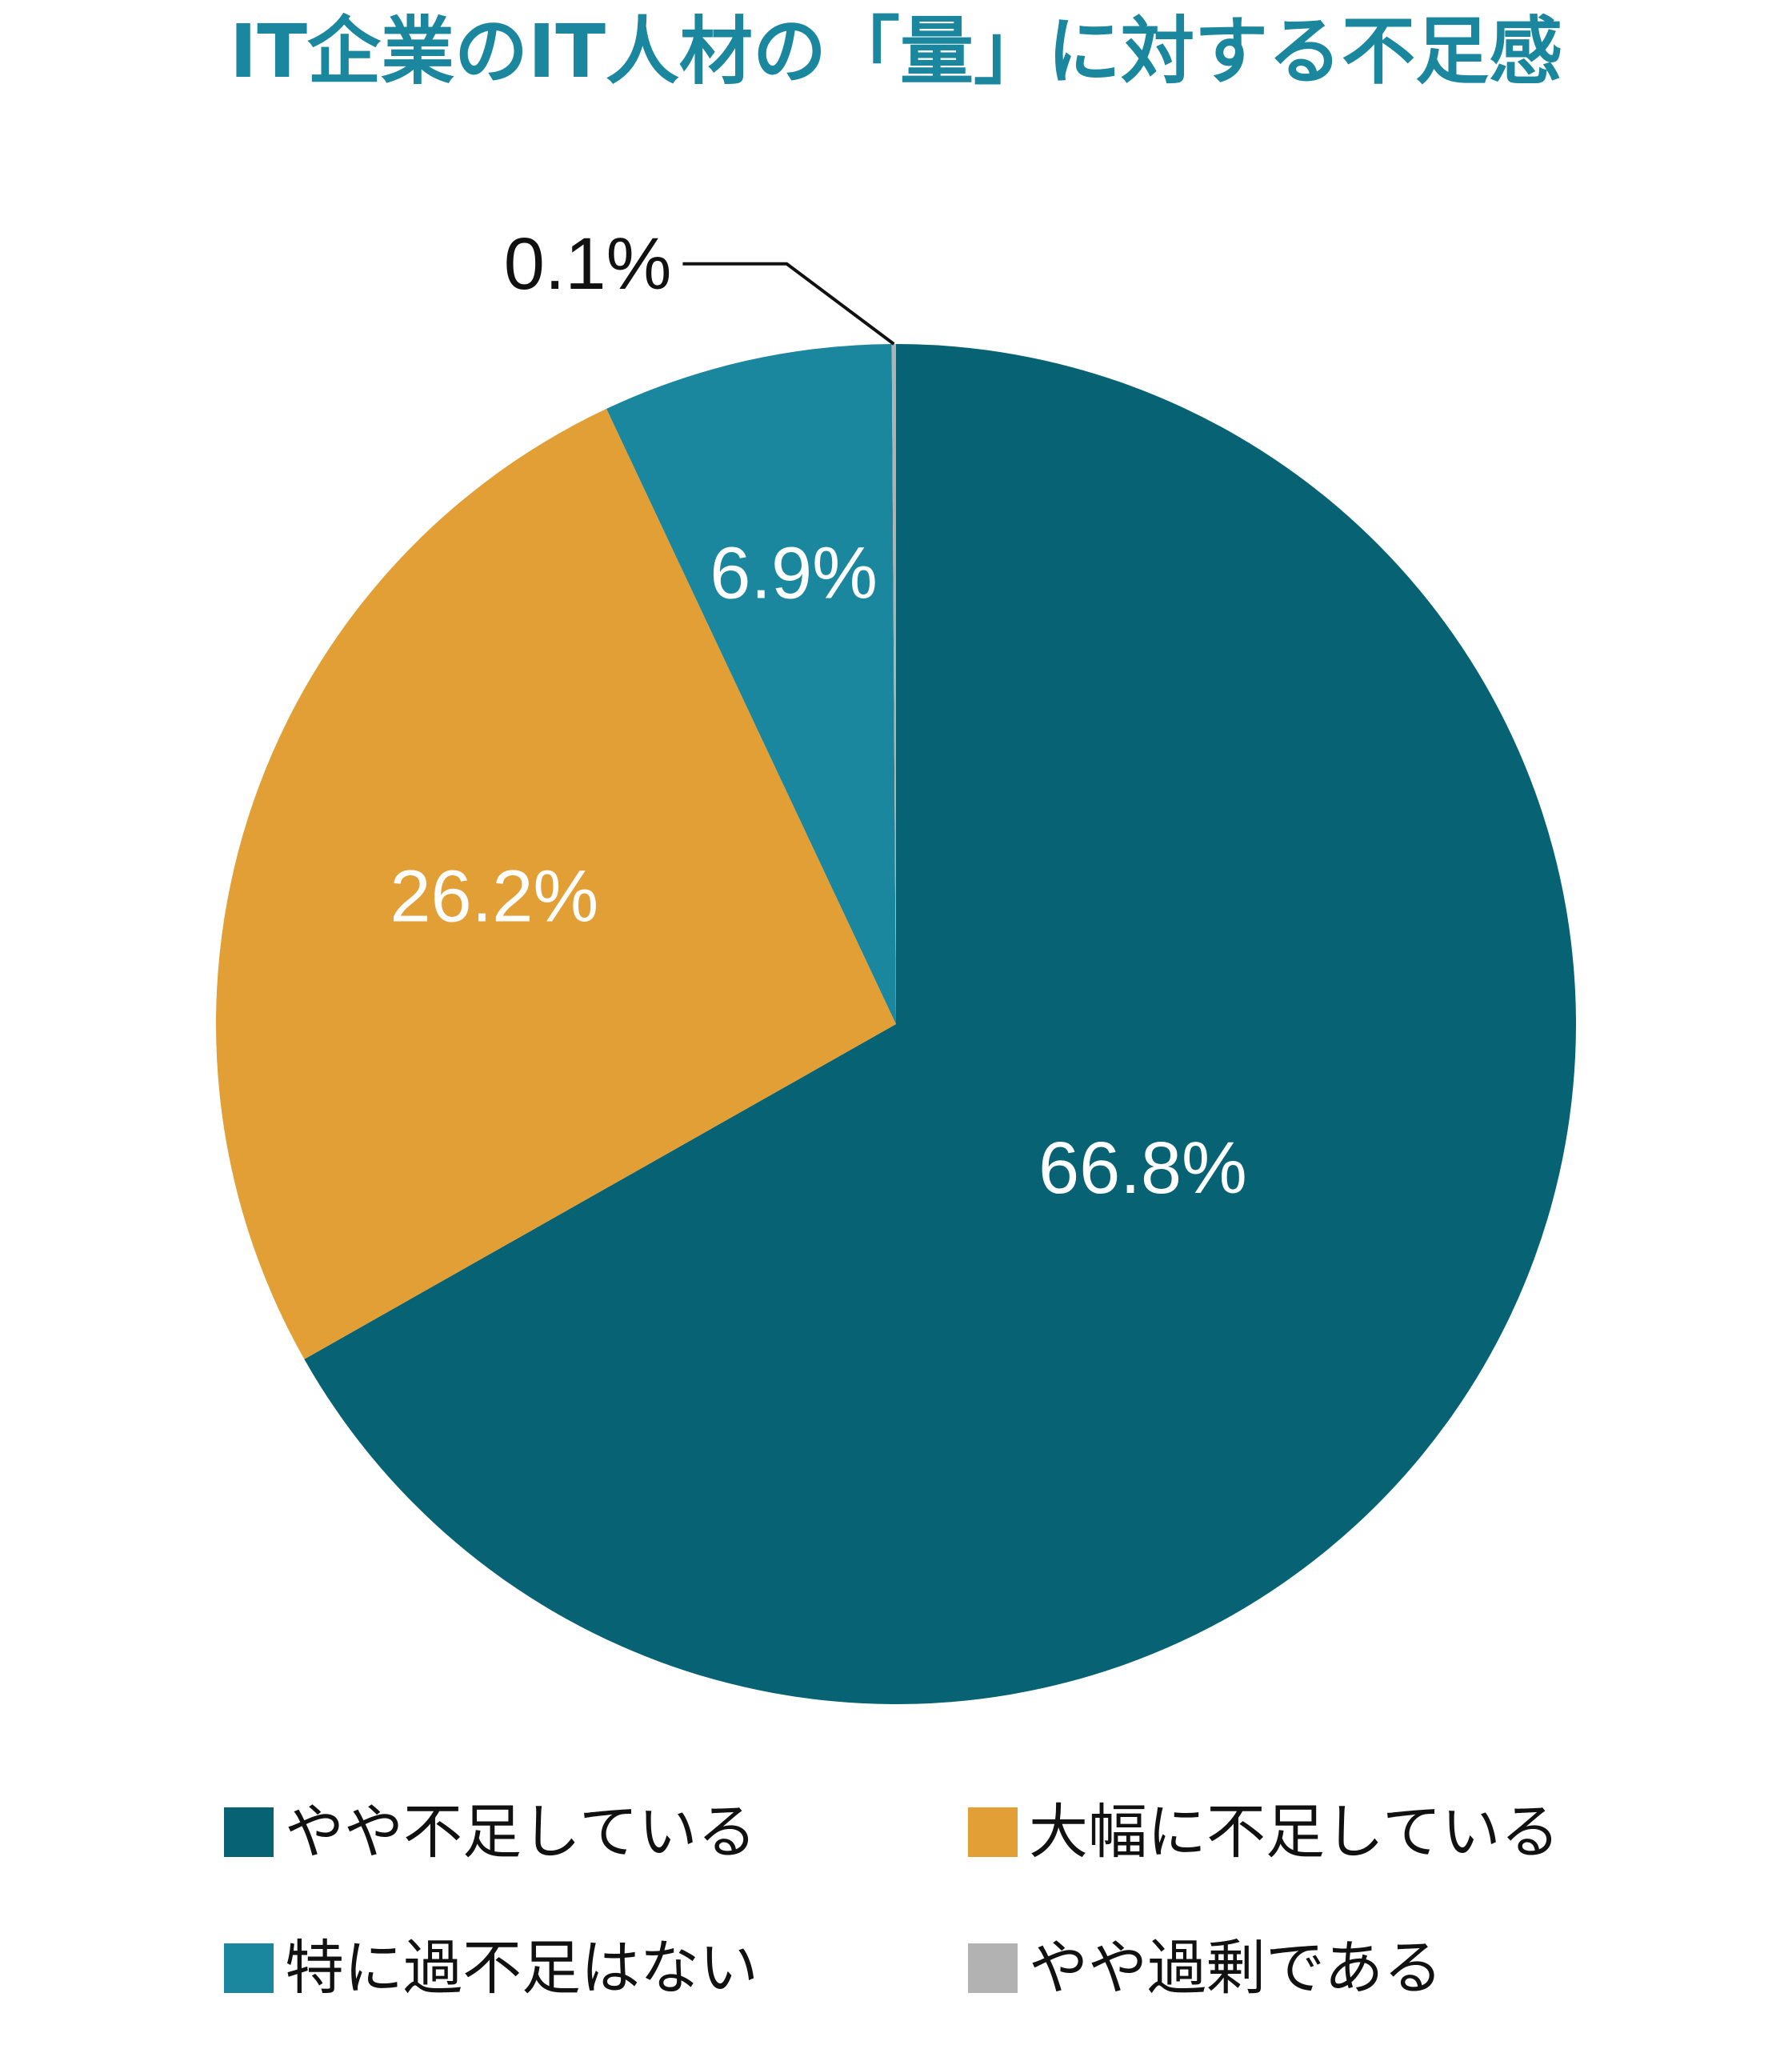 This screenshot has height=2061, width=1792. I want to click on legend-item-kabusoku-nashi: 特に過不足はない, so click(596, 1968).